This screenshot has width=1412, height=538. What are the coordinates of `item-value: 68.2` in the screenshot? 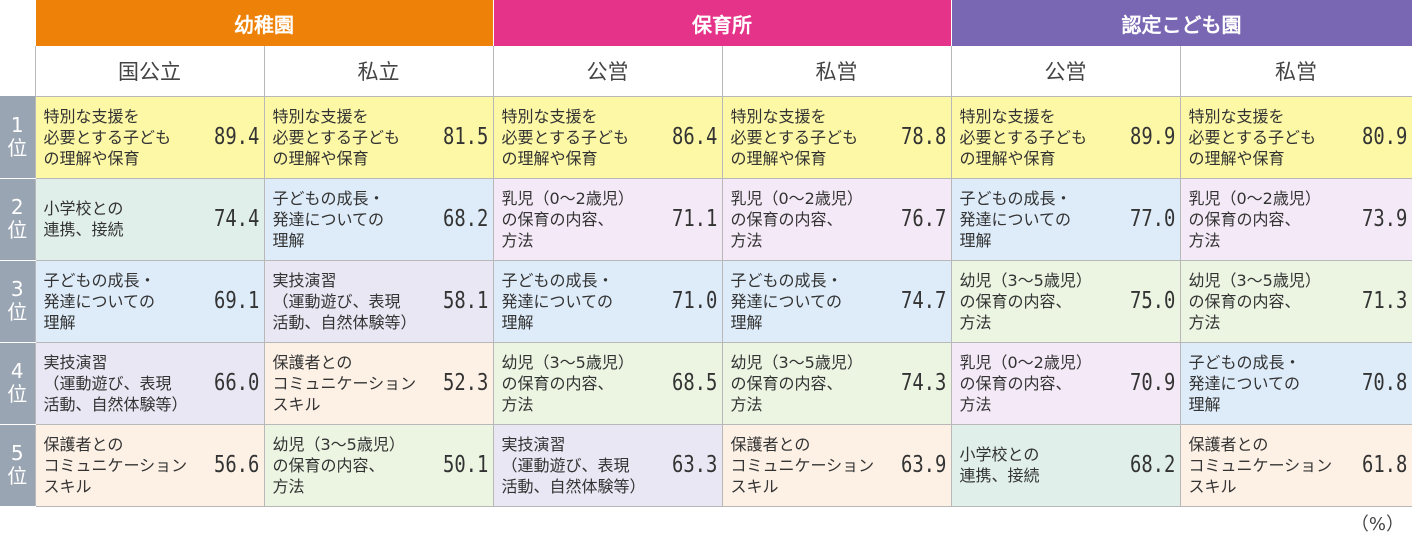 It's located at (466, 219).